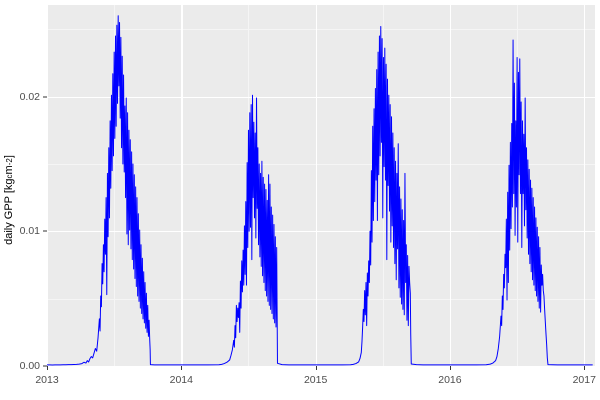 This screenshot has width=600, height=400. I want to click on y-axis-tick-labels: 0.00 0.01 0.02, so click(23, 200).